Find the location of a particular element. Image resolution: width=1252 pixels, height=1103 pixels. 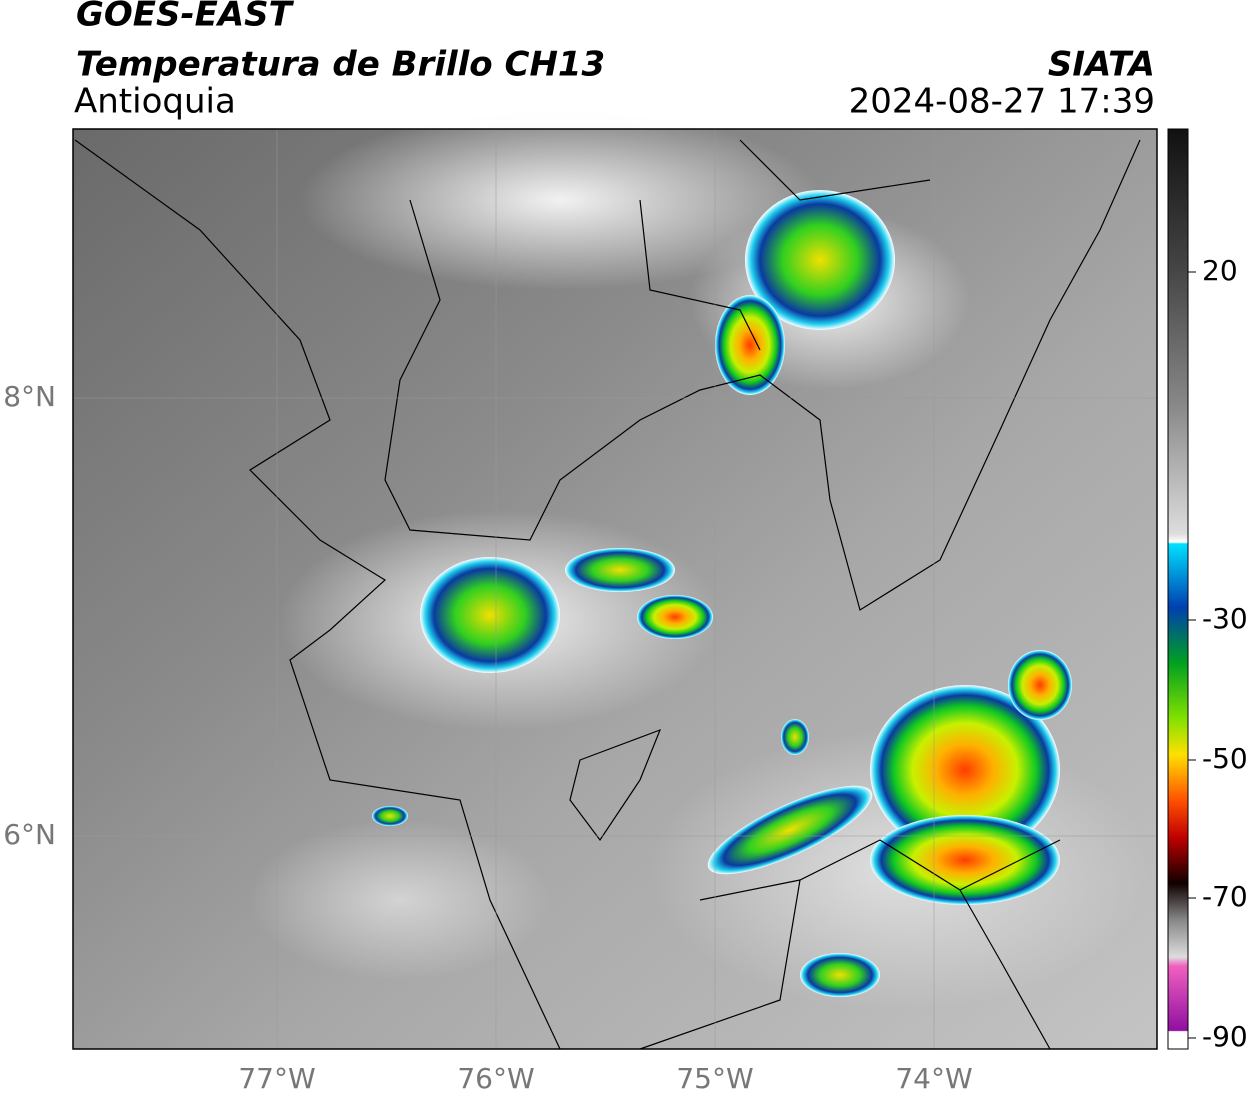

colorbar-tick-label: -90 is located at coordinates (1225, 1036).